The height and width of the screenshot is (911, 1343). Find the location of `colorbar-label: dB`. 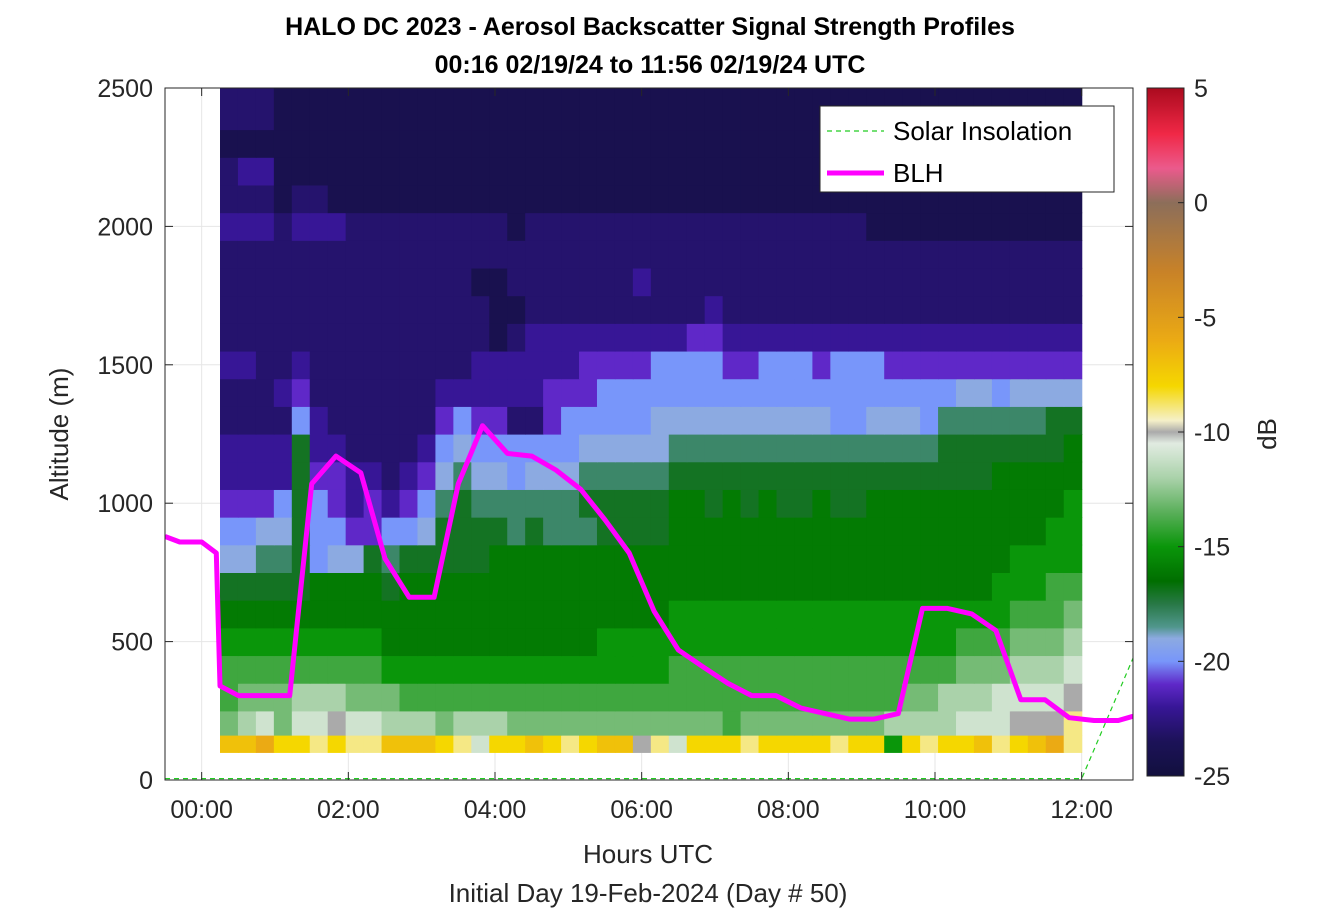

colorbar-label: dB is located at coordinates (1267, 434).